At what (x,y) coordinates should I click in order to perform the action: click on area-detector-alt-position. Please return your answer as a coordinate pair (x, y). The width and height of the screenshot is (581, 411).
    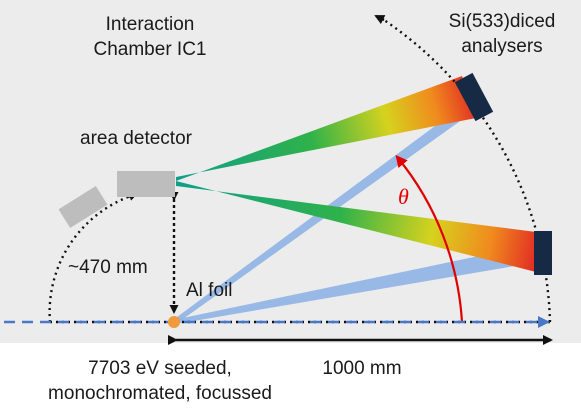
    Looking at the image, I should click on (83, 207).